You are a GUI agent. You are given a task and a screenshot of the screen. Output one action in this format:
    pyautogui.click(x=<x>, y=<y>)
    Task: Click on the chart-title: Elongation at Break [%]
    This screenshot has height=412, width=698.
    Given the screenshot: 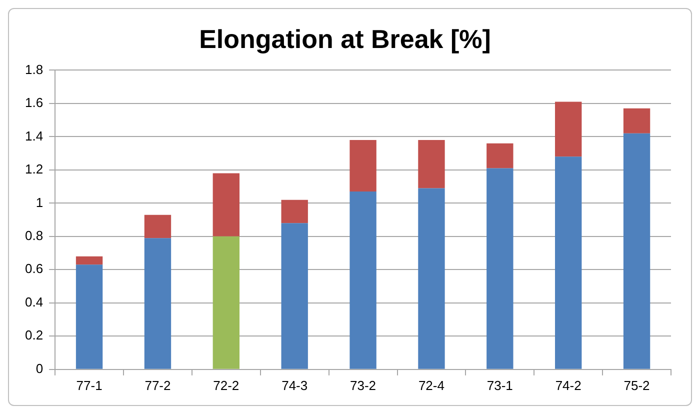 What is the action you would take?
    pyautogui.click(x=345, y=39)
    